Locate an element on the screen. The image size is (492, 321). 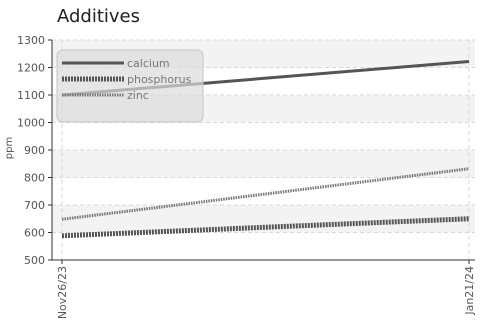
y-tick-label: 1300 is located at coordinates (31, 40).